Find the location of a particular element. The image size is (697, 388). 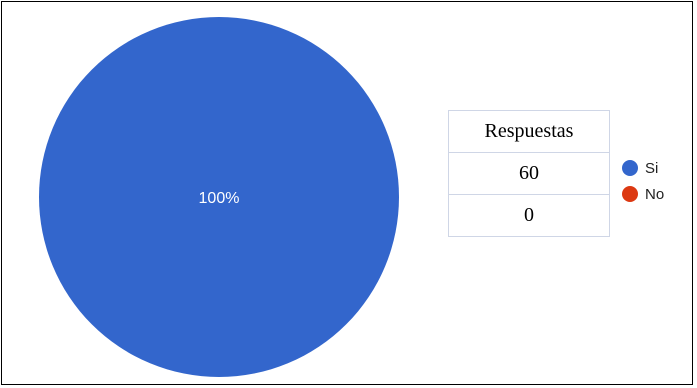

pie-slice-si-label: 100% is located at coordinates (219, 198).